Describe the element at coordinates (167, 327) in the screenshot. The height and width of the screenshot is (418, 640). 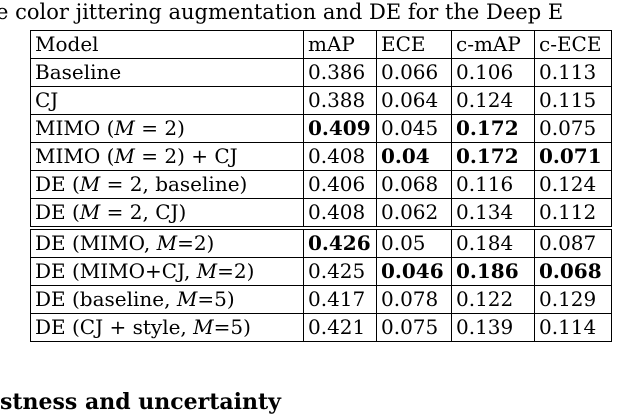
I see `model-cell: DE (CJ + style, M=5)` at that location.